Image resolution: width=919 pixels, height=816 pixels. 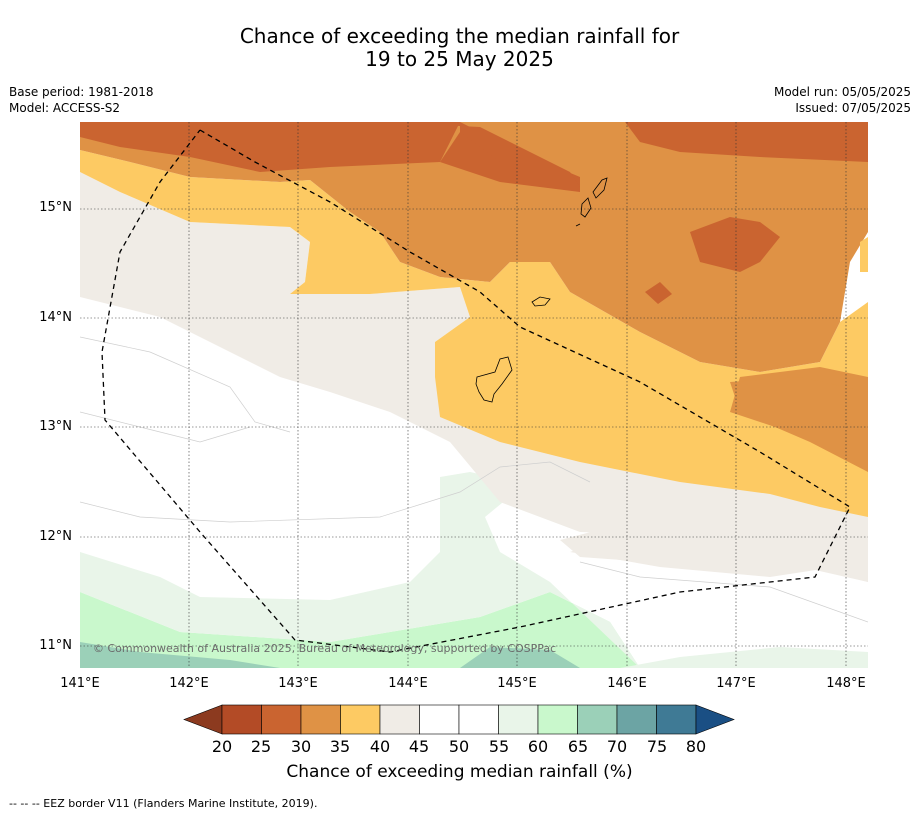 I want to click on colorbar-tick-label: 55, so click(x=499, y=746).